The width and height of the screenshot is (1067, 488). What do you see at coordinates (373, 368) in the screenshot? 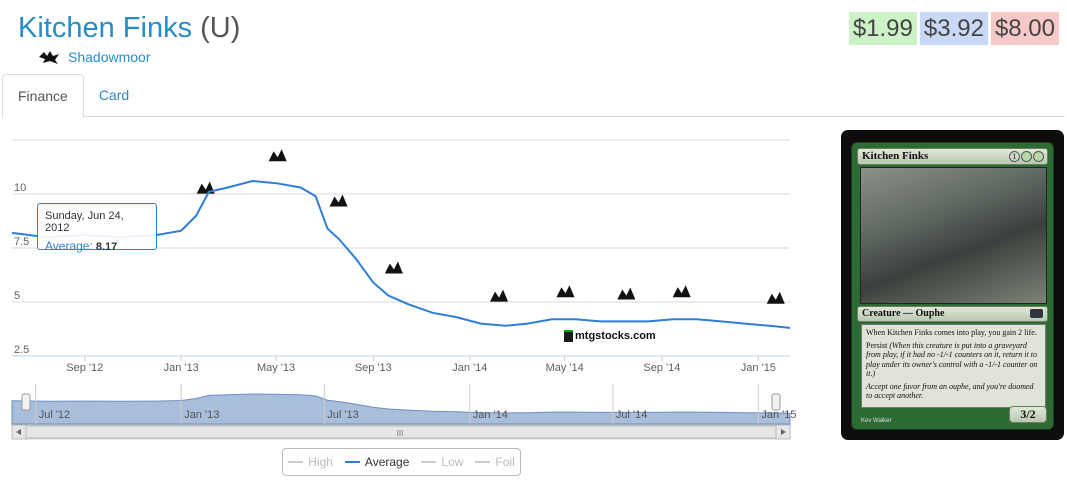
I see `x-tick-label: Sep '13` at bounding box center [373, 368].